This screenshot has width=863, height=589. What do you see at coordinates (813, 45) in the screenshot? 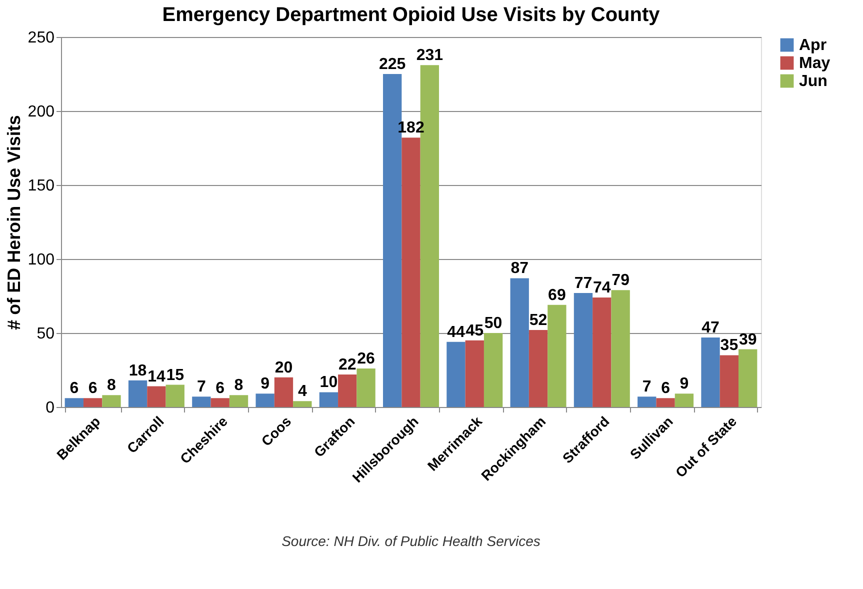
I see `legend-label: Apr` at bounding box center [813, 45].